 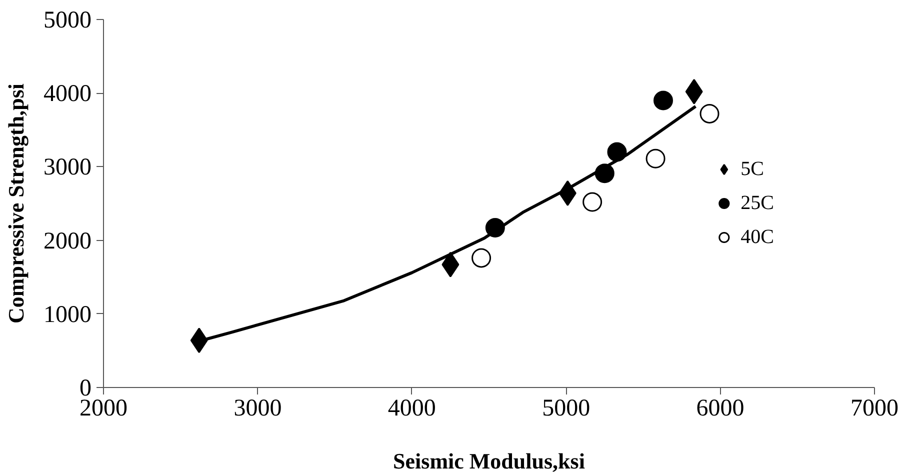 What do you see at coordinates (757, 237) in the screenshot?
I see `legend-label: 40C` at bounding box center [757, 237].